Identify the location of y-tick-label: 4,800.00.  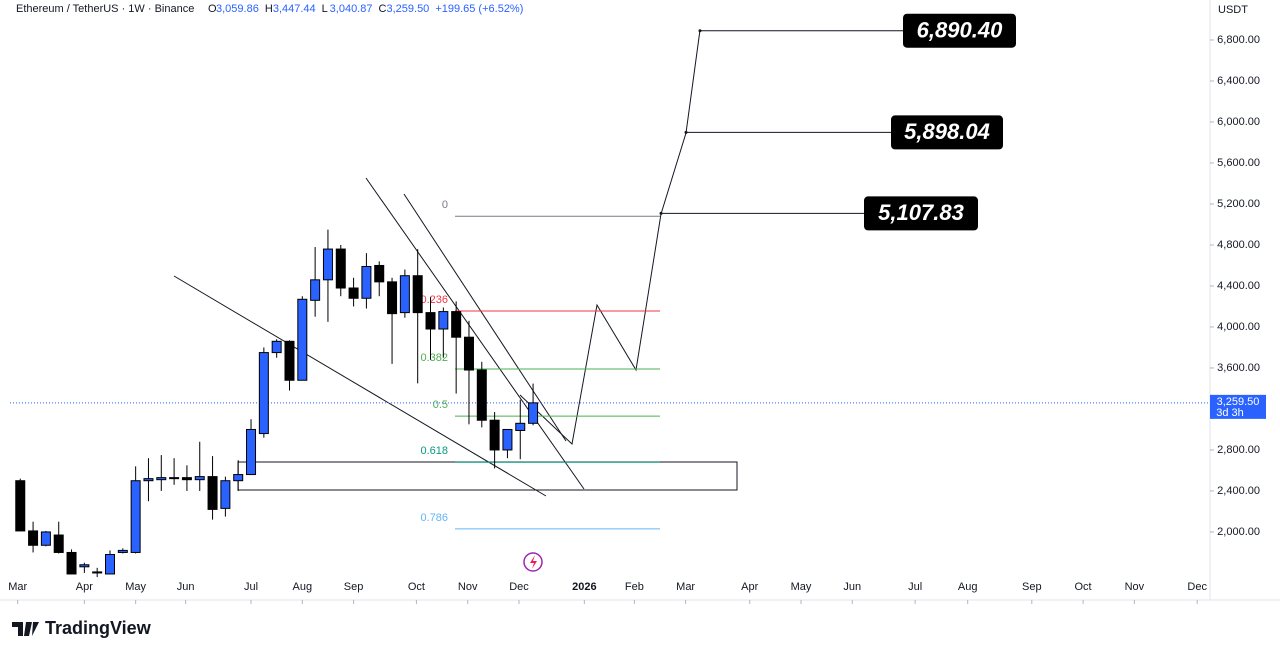
(1238, 245).